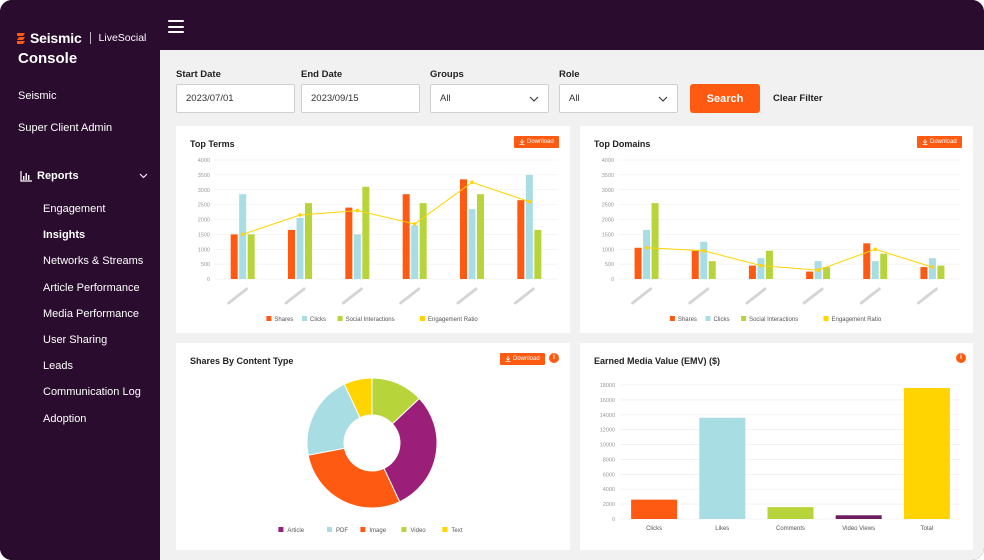  I want to click on top-domains-download-button: Download, so click(939, 142).